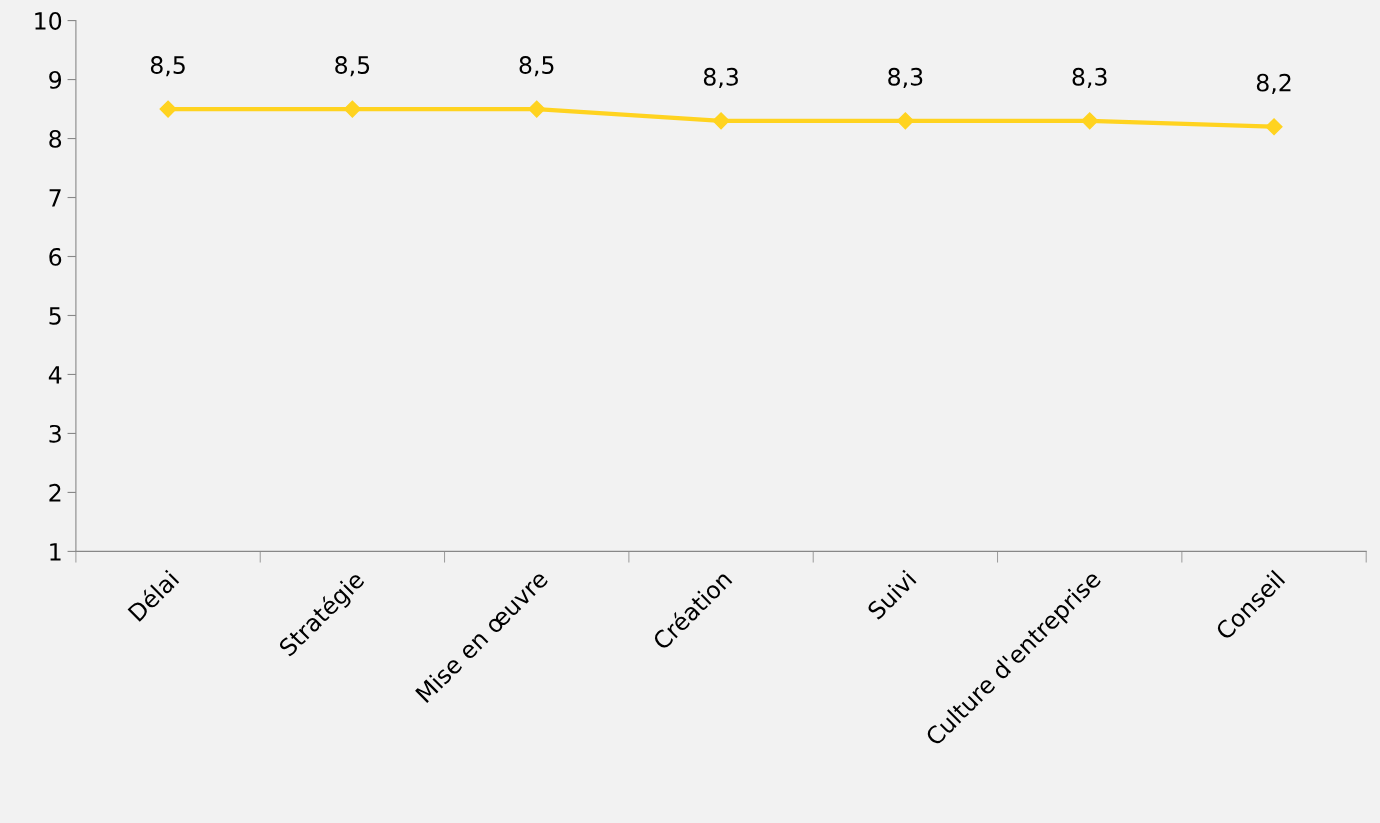 The height and width of the screenshot is (823, 1380). I want to click on y-tick-label: 7, so click(55, 198).